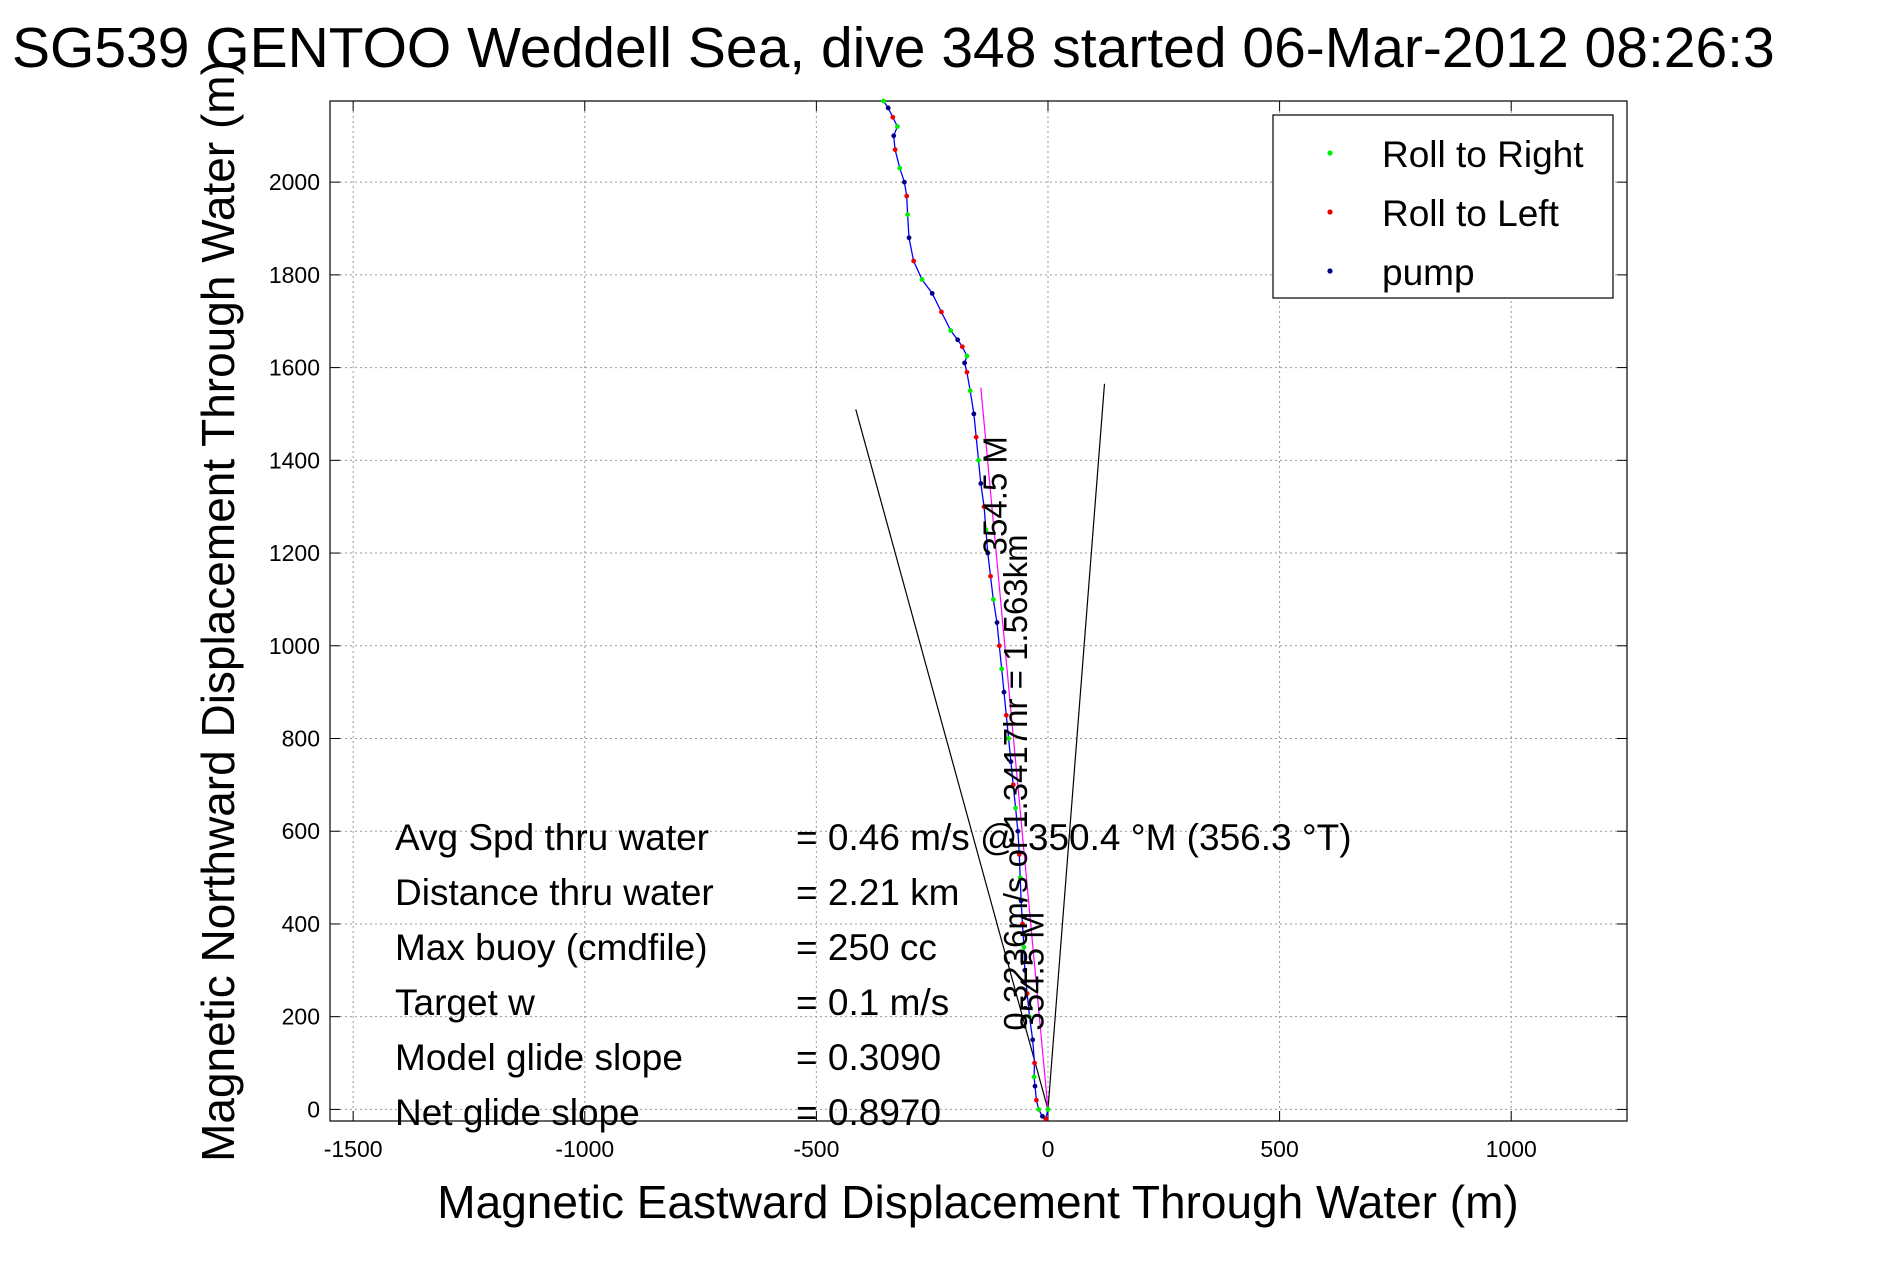  What do you see at coordinates (1428, 272) in the screenshot?
I see `legend-label: pump` at bounding box center [1428, 272].